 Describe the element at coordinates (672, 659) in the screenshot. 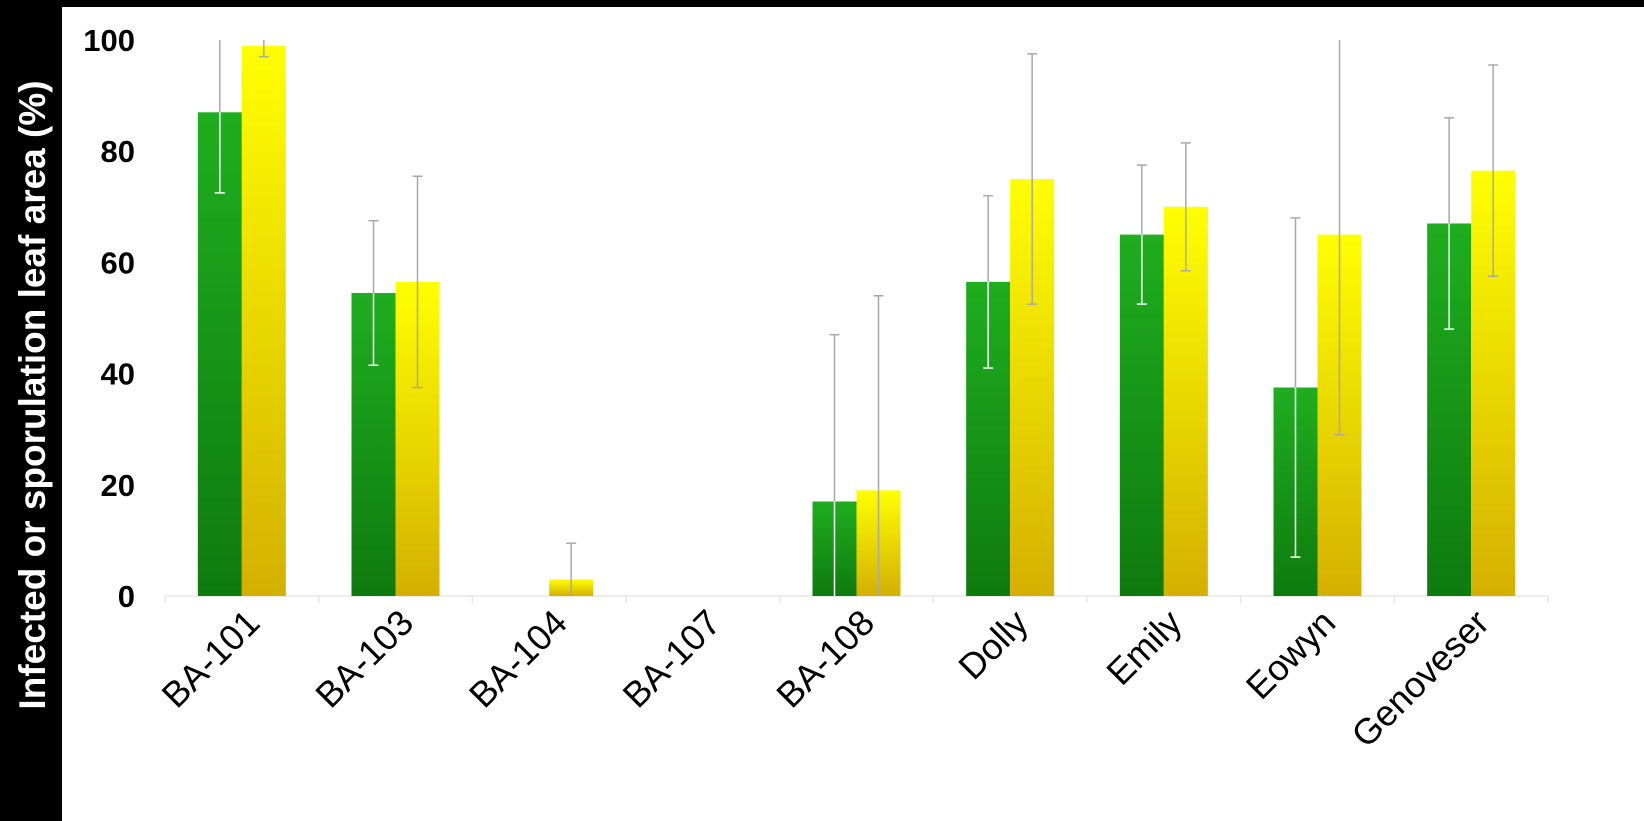

I see `x-tick-label: BA-107` at that location.